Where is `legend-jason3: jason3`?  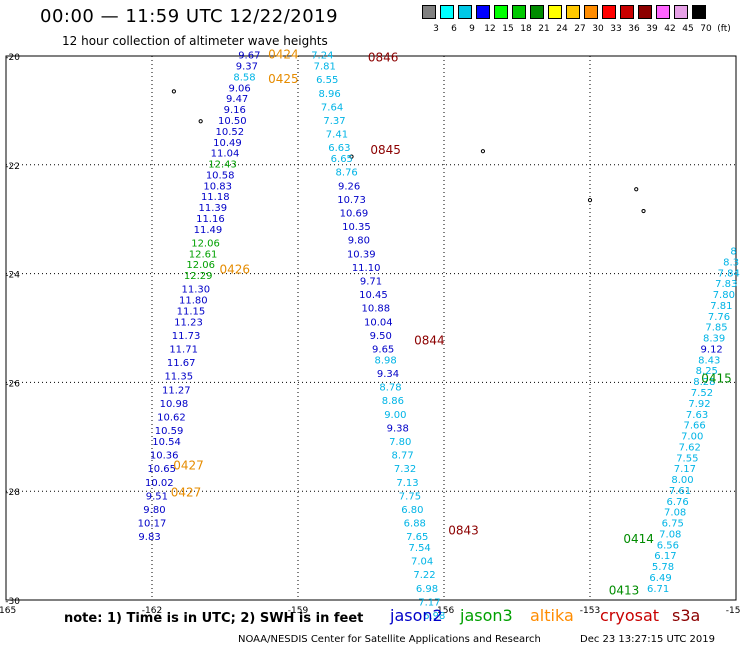 legend-jason3: jason3 is located at coordinates (486, 615).